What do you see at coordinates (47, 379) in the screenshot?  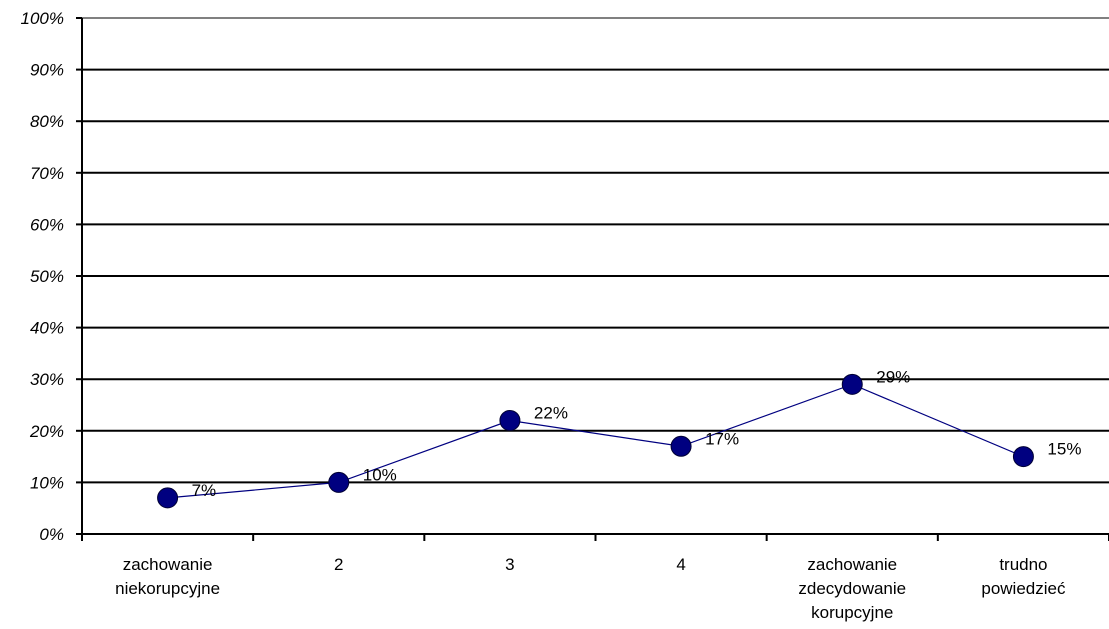 I see `y-tick-label: 30%` at bounding box center [47, 379].